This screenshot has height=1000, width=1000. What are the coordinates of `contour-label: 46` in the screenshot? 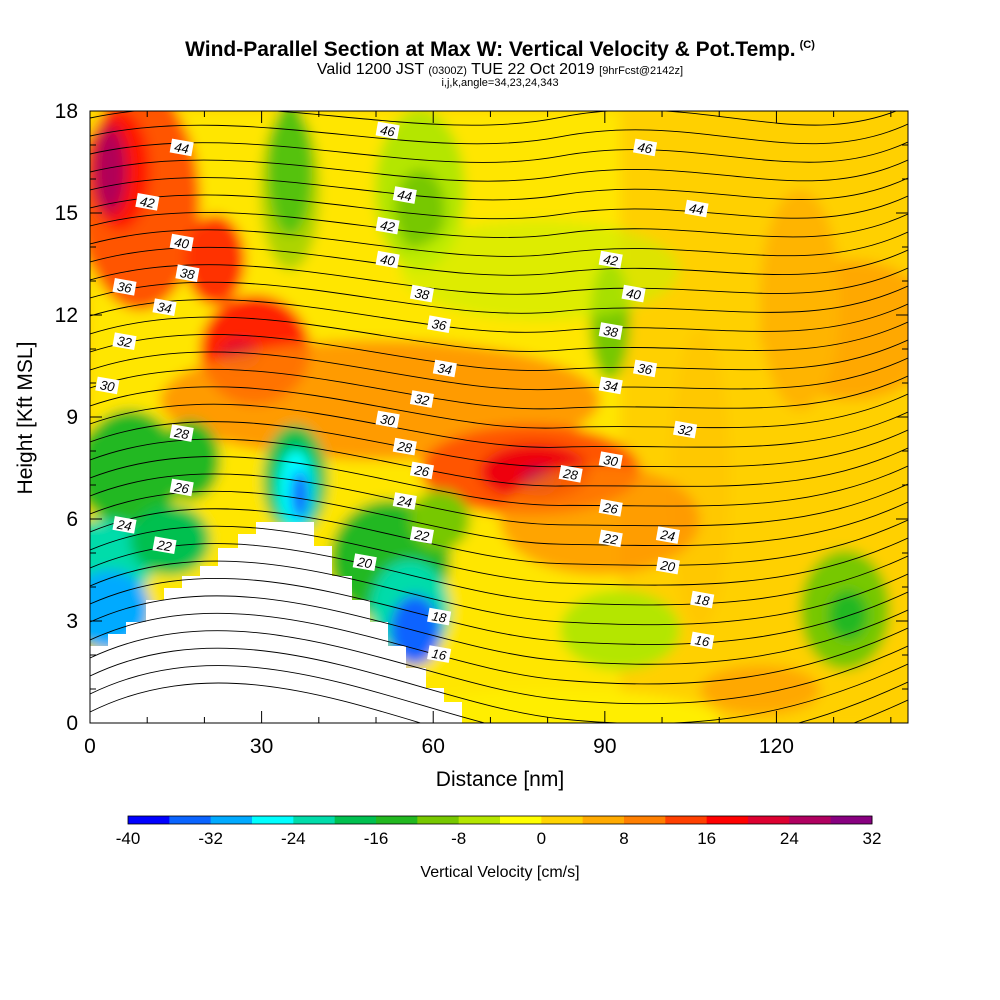 It's located at (645, 147).